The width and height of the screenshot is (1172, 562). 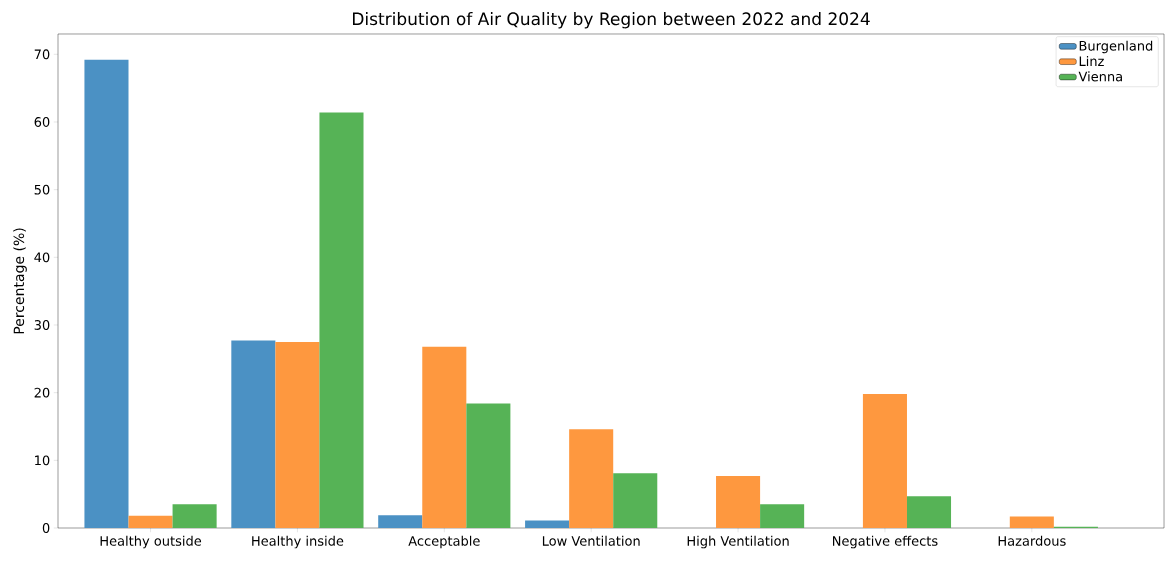 I want to click on y-tick-label: 10, so click(x=42, y=460).